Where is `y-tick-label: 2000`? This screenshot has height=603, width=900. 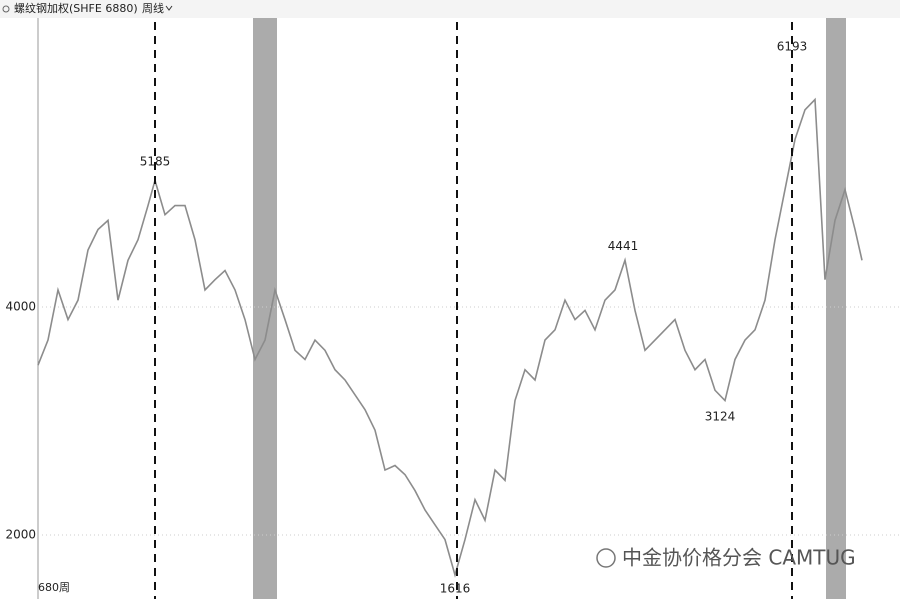 y-tick-label: 2000 is located at coordinates (20, 535).